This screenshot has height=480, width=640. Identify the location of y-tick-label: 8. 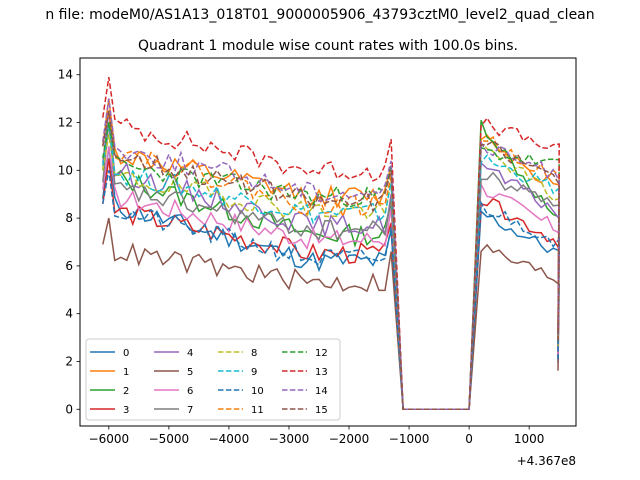
(69, 218).